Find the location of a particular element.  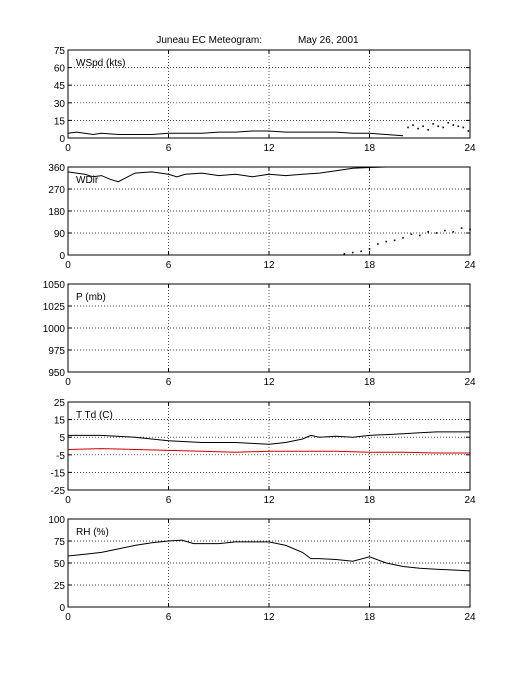

y-tick-label: 360 is located at coordinates (56, 168).